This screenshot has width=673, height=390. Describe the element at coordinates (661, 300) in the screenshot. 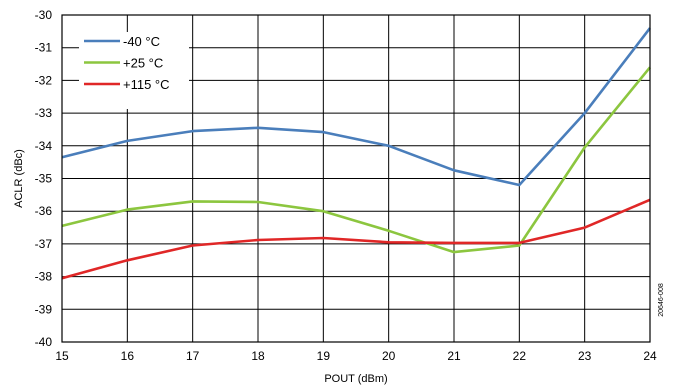

I see `figure-code-label: 20646-008` at that location.